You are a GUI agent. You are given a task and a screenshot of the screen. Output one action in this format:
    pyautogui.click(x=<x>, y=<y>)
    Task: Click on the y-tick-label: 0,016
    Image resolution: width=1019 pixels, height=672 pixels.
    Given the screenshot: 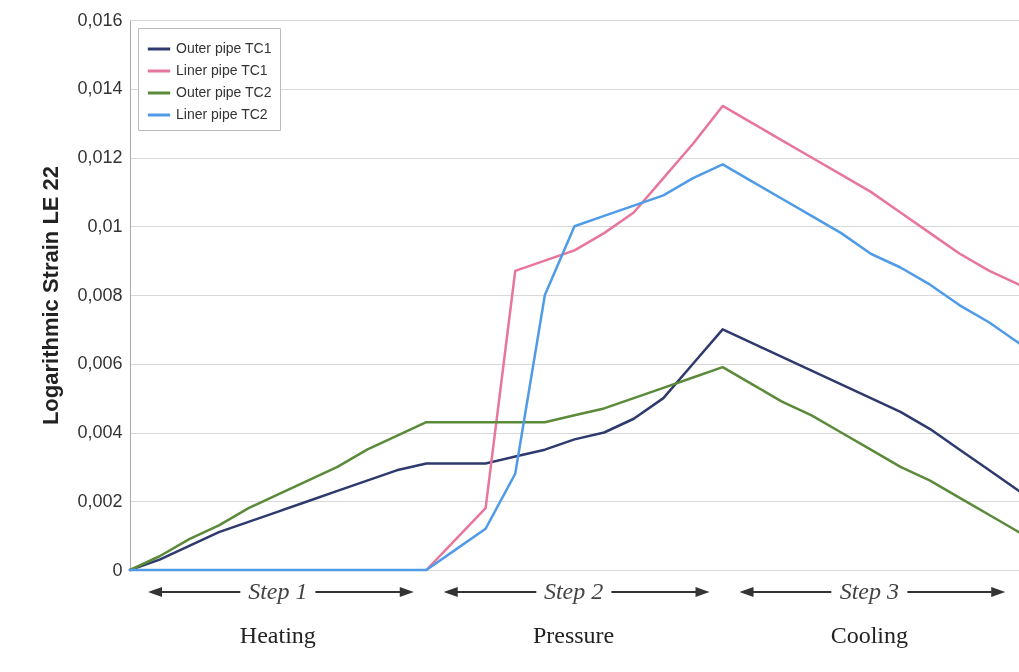 What is the action you would take?
    pyautogui.click(x=100, y=19)
    